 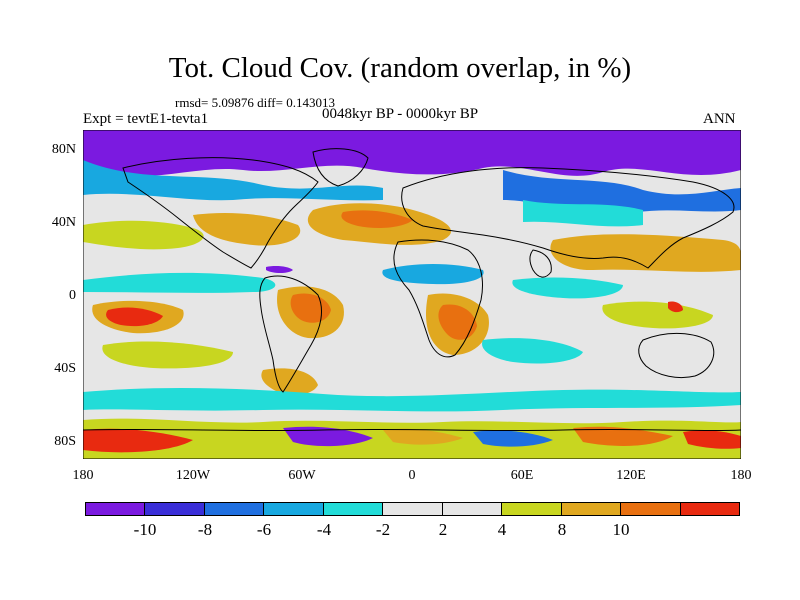 What do you see at coordinates (400, 68) in the screenshot?
I see `chart-title: Tot. Cloud Cov. (random overlap, in %)` at bounding box center [400, 68].